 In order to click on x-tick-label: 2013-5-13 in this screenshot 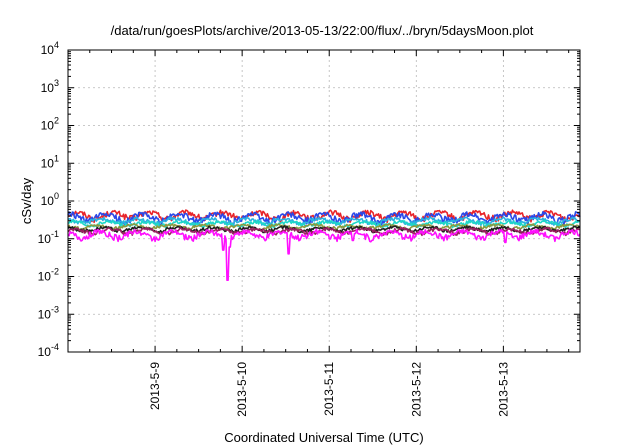, I will do `click(503, 389)`.